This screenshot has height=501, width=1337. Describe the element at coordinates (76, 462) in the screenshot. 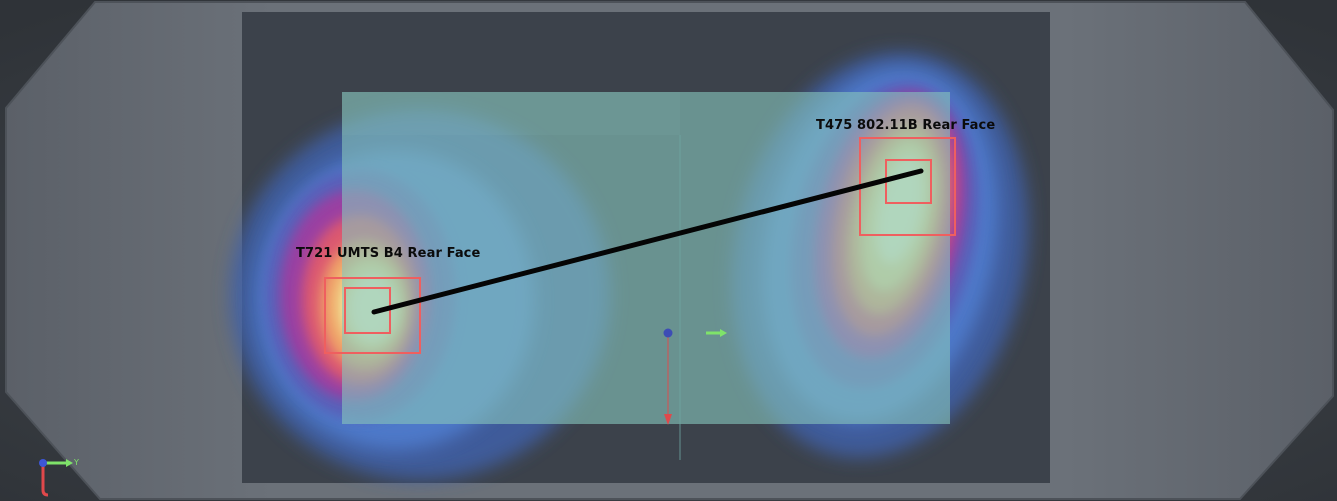

I see `axis-y-label: Y` at that location.